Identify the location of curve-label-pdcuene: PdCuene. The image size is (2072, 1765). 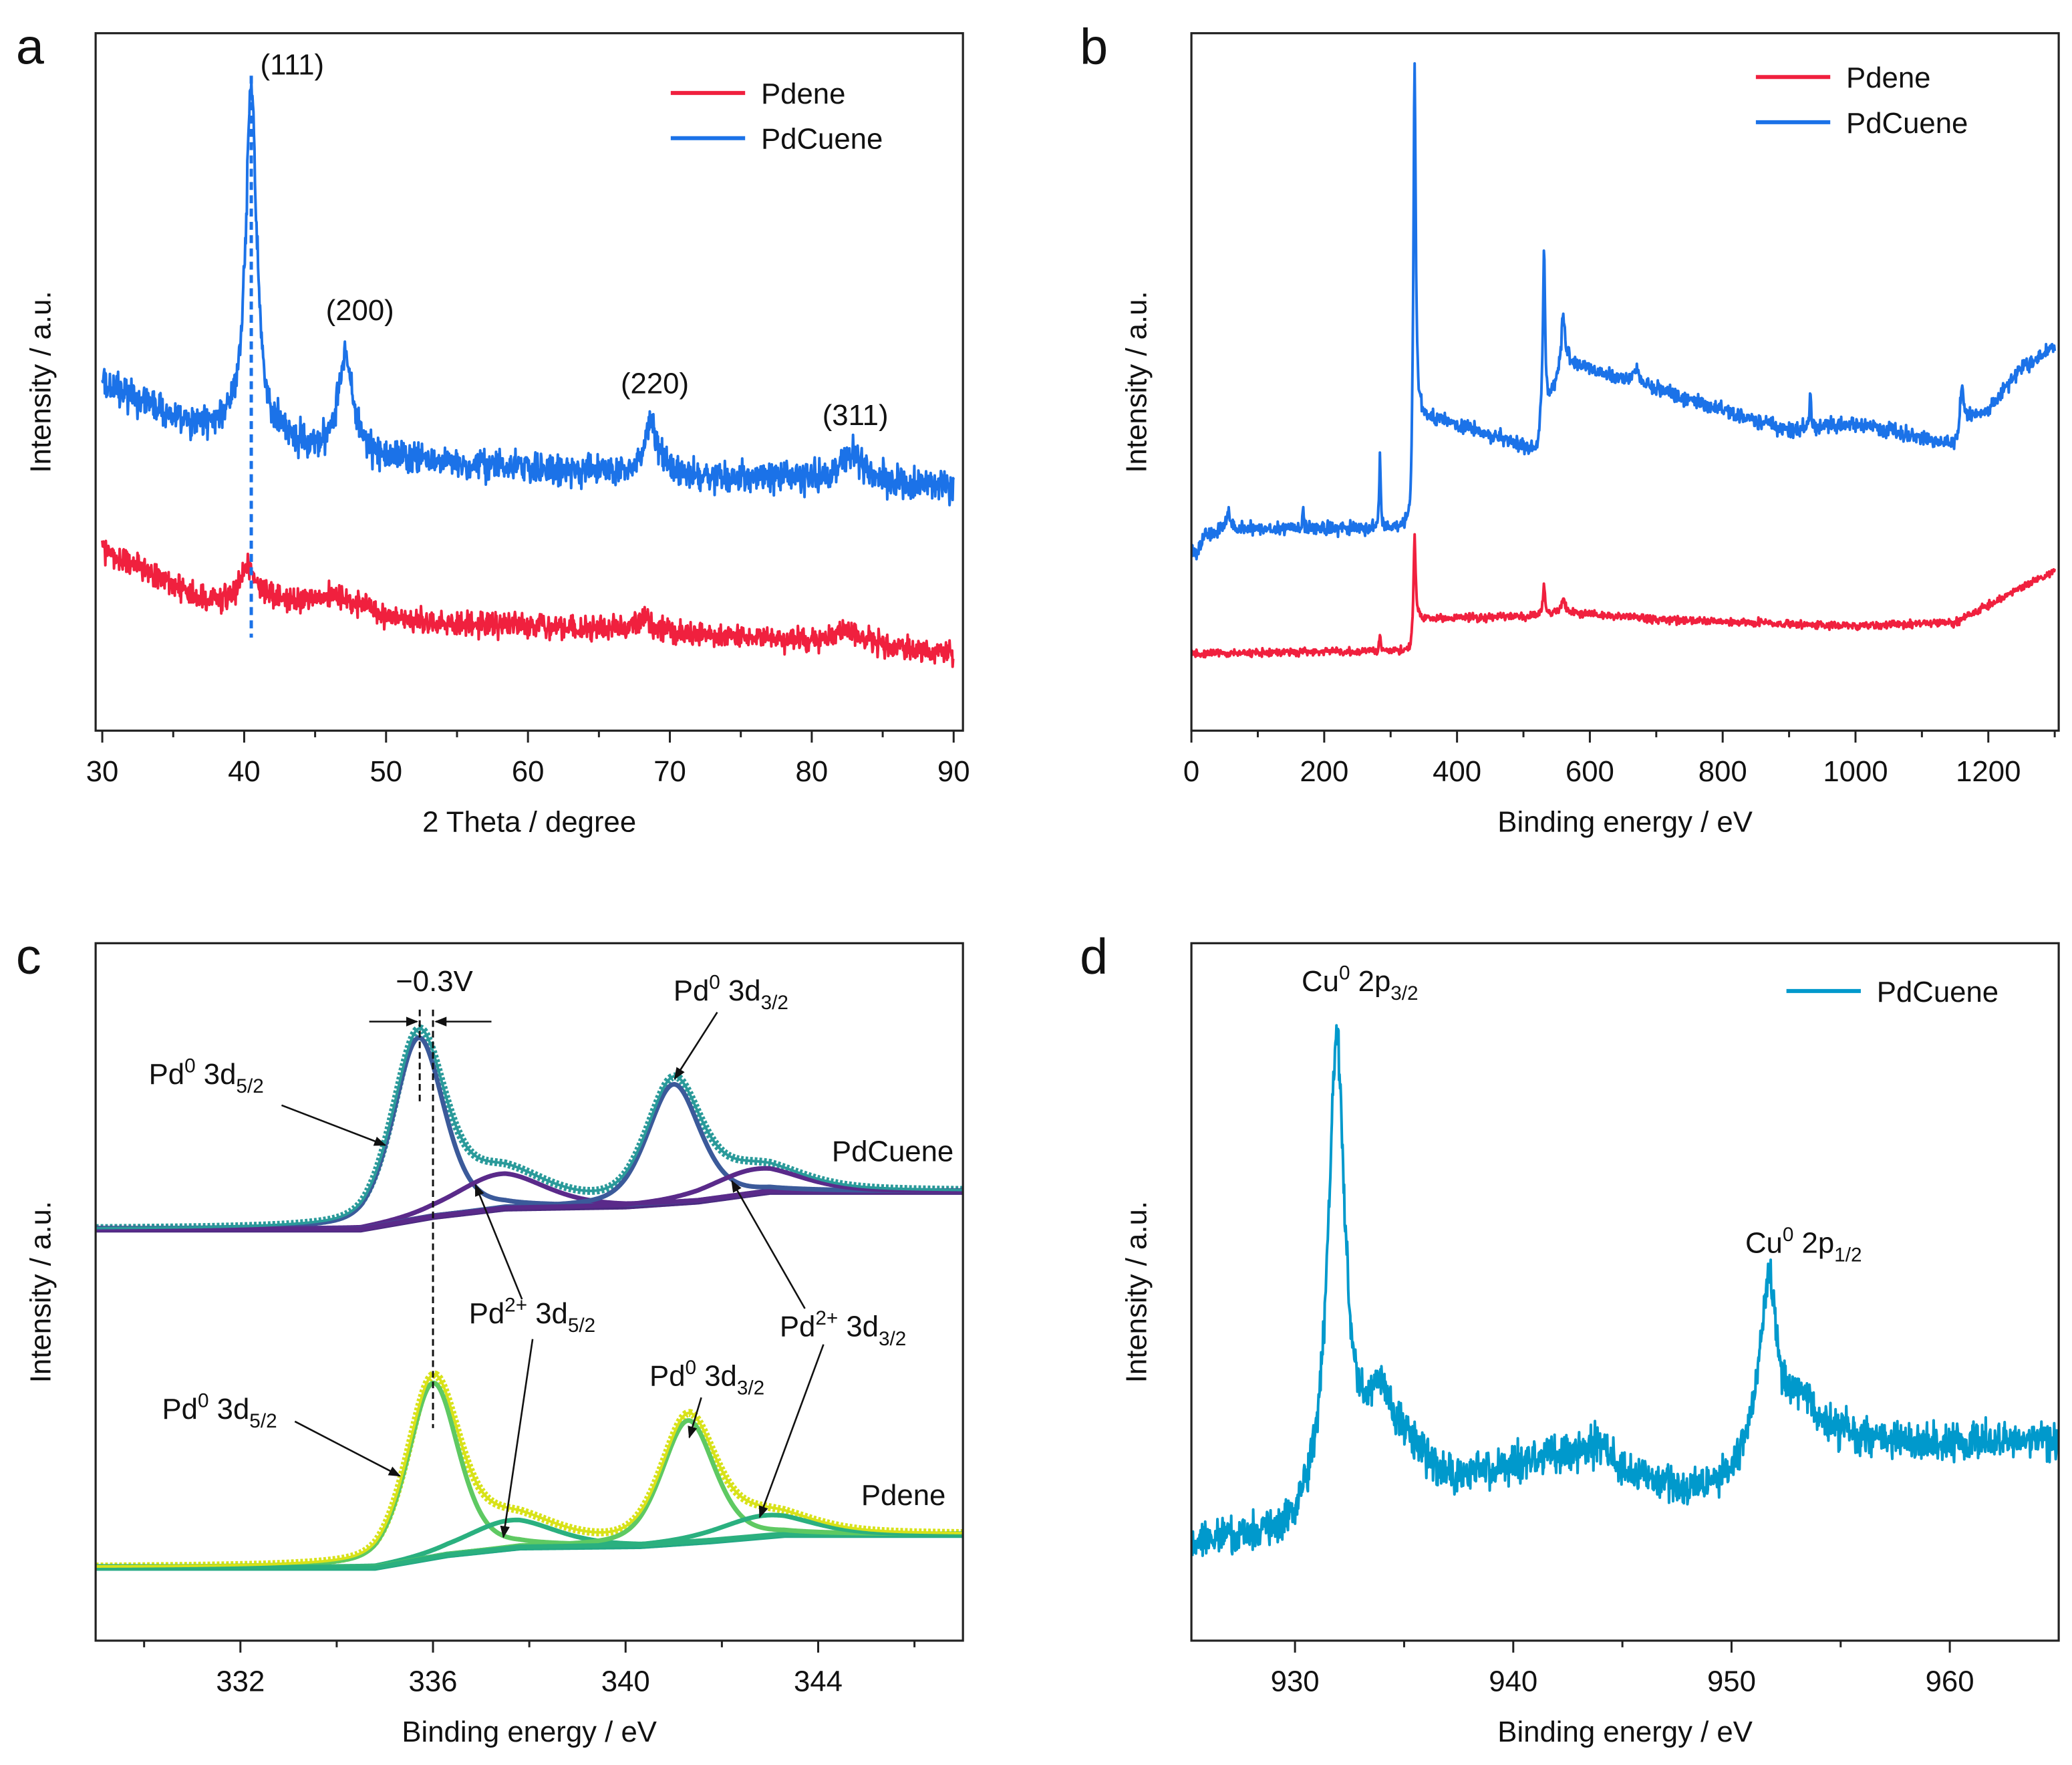
(893, 1151).